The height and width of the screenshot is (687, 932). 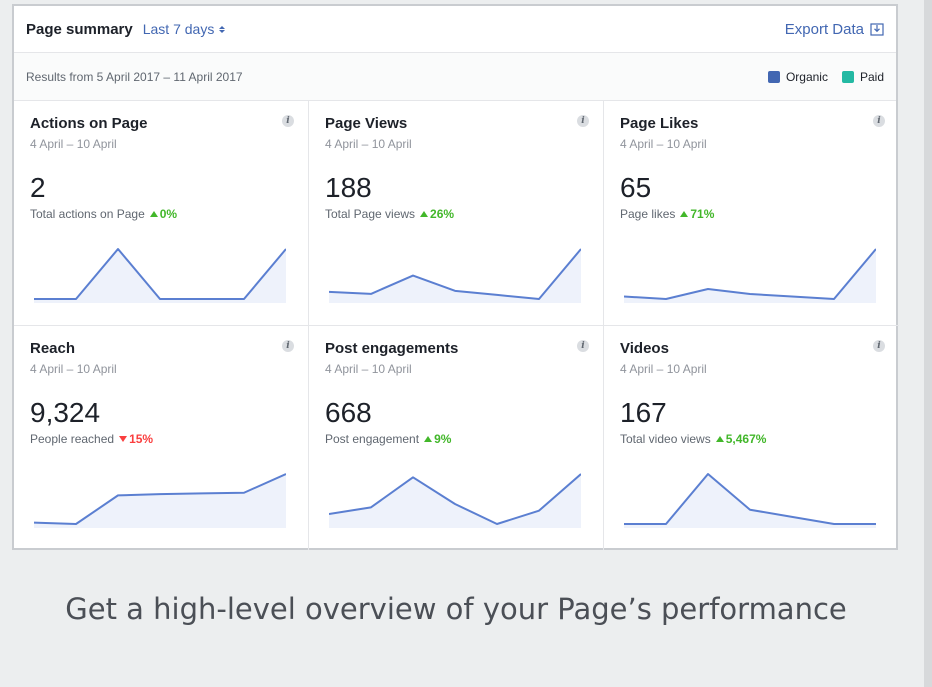 I want to click on legend-label-paid: Paid, so click(x=871, y=76).